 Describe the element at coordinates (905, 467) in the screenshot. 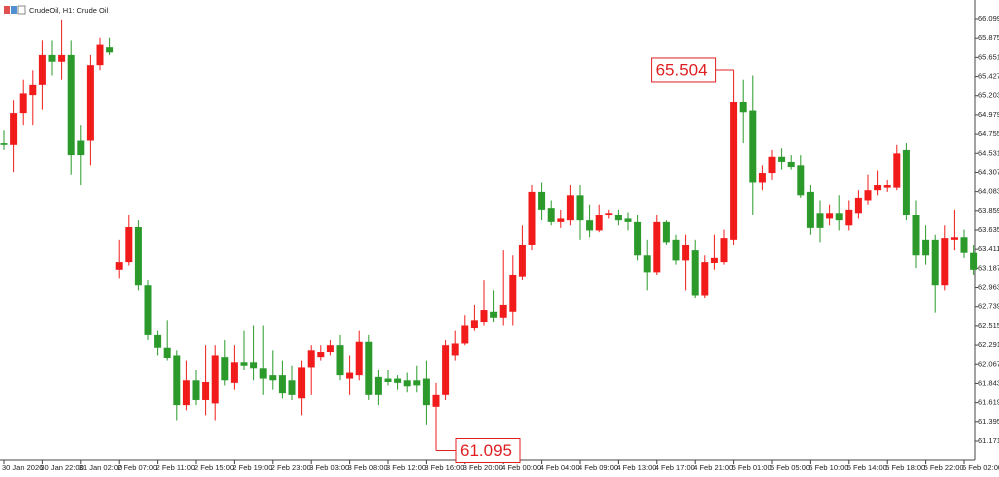

I see `x-tick-label: 5 Feb 18:00` at that location.